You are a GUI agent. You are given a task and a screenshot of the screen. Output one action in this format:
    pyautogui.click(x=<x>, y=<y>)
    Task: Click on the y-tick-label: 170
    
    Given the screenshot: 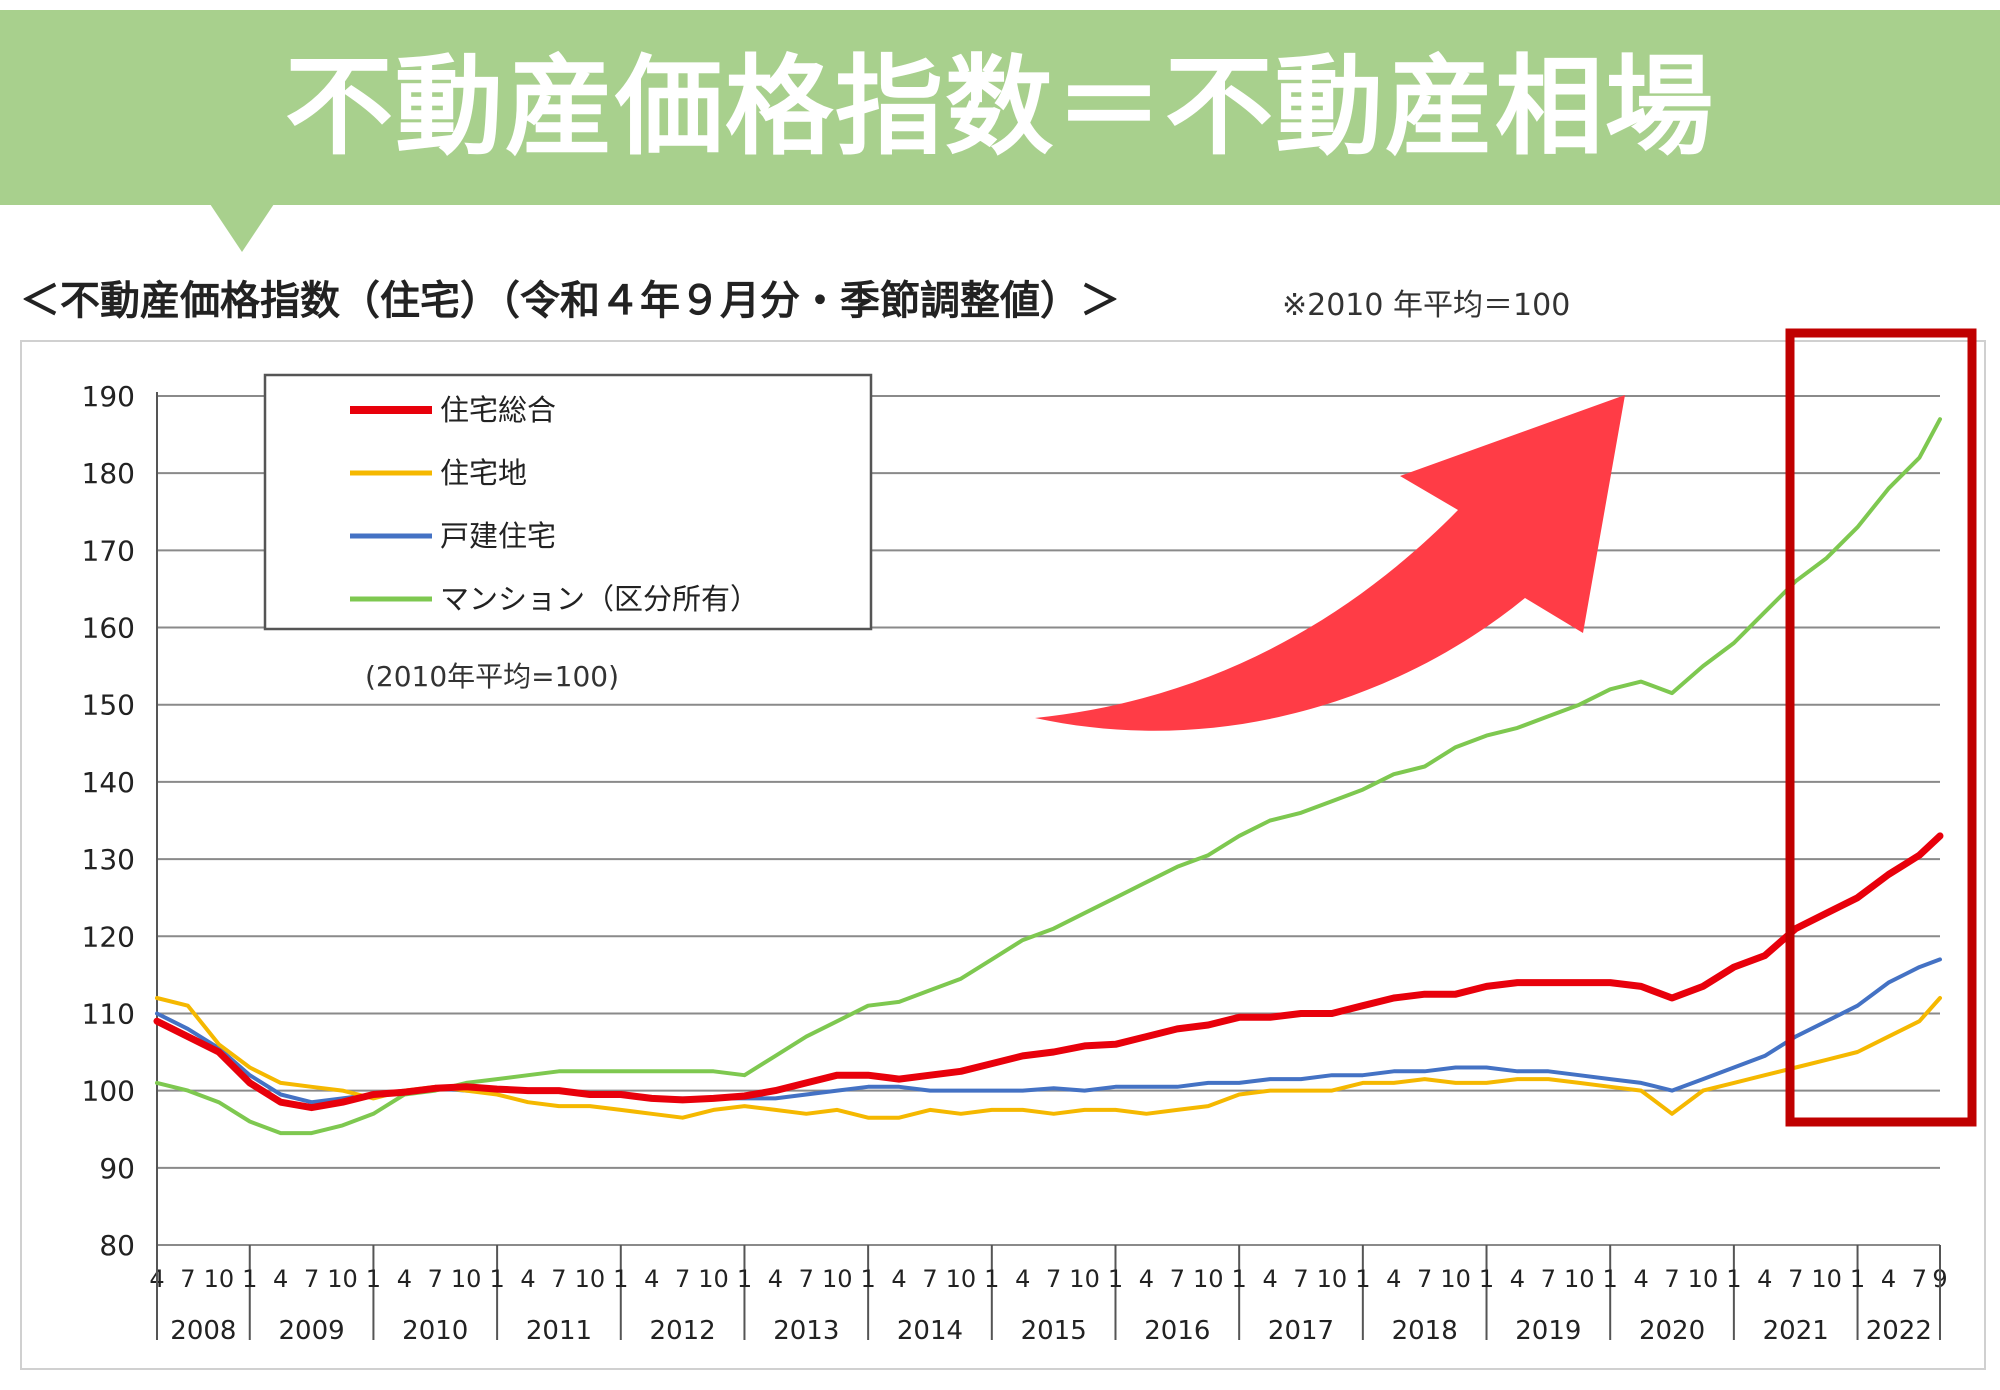 What is the action you would take?
    pyautogui.click(x=108, y=550)
    